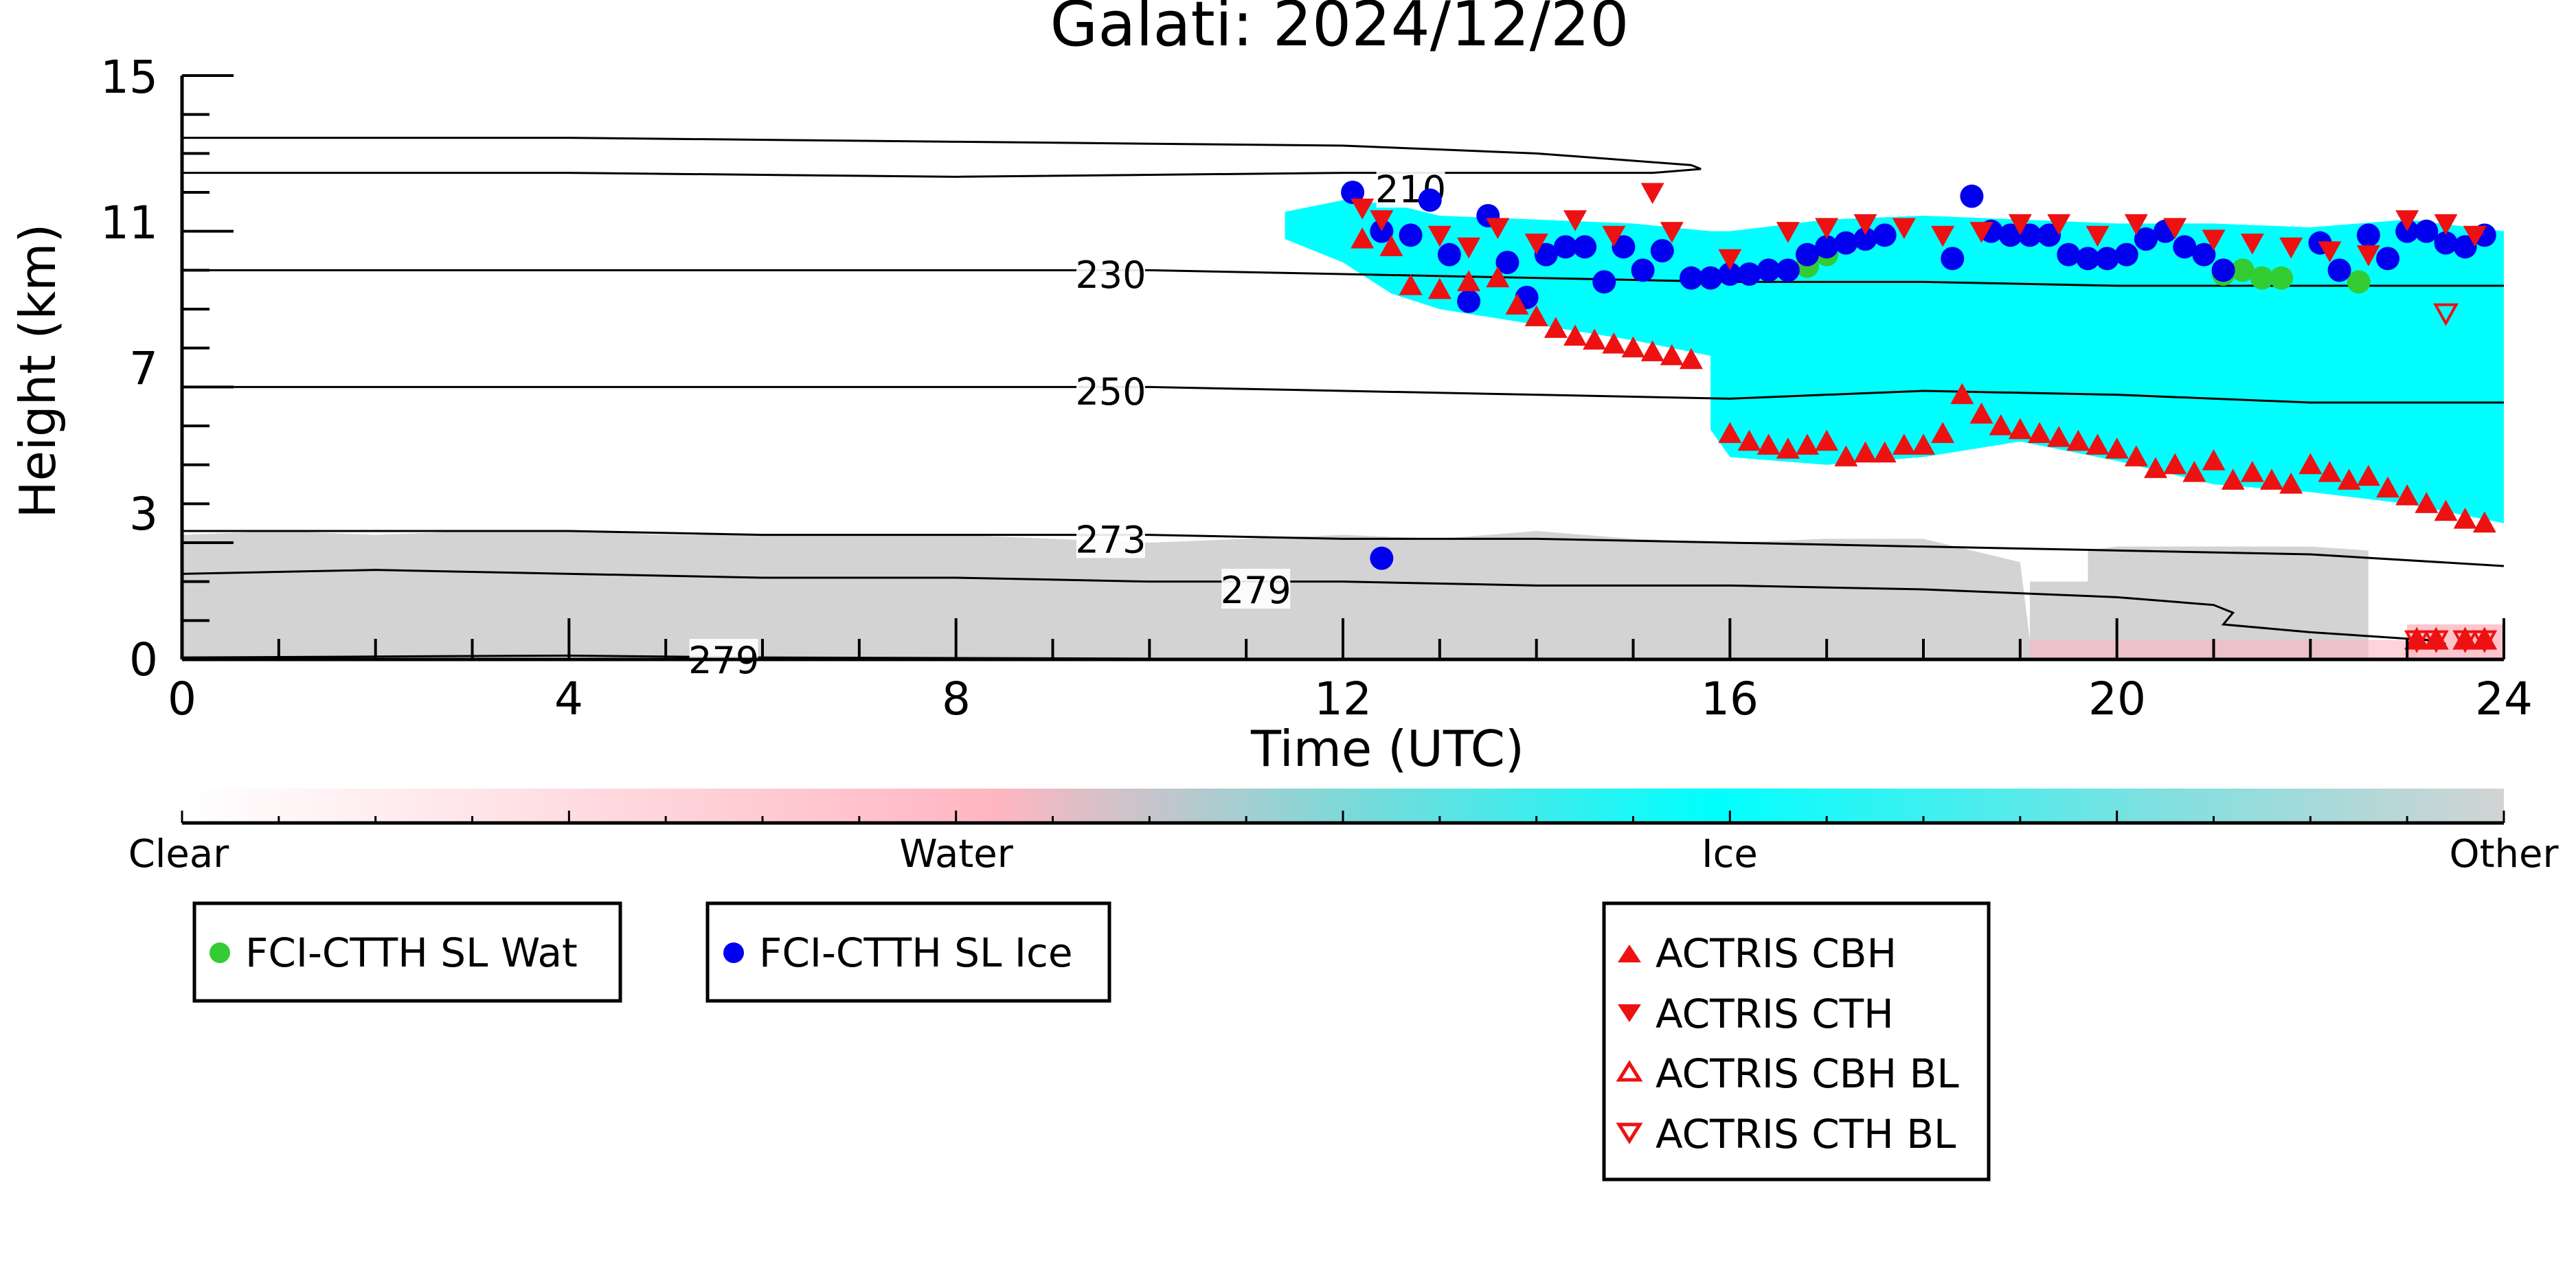 The width and height of the screenshot is (2576, 1288). What do you see at coordinates (1339, 30) in the screenshot?
I see `chart-title: Galati: 2024/12/20` at bounding box center [1339, 30].